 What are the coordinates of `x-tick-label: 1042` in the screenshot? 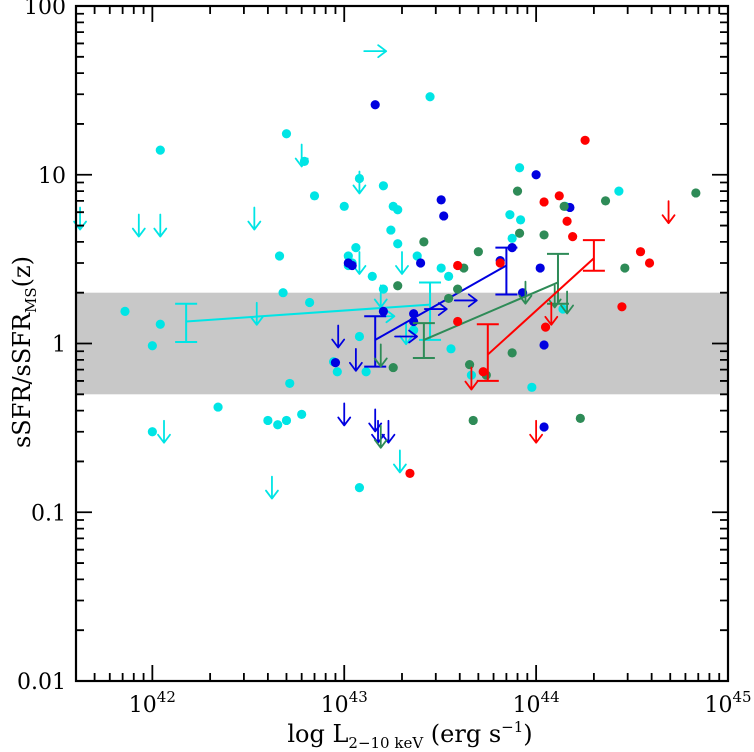 It's located at (152, 703).